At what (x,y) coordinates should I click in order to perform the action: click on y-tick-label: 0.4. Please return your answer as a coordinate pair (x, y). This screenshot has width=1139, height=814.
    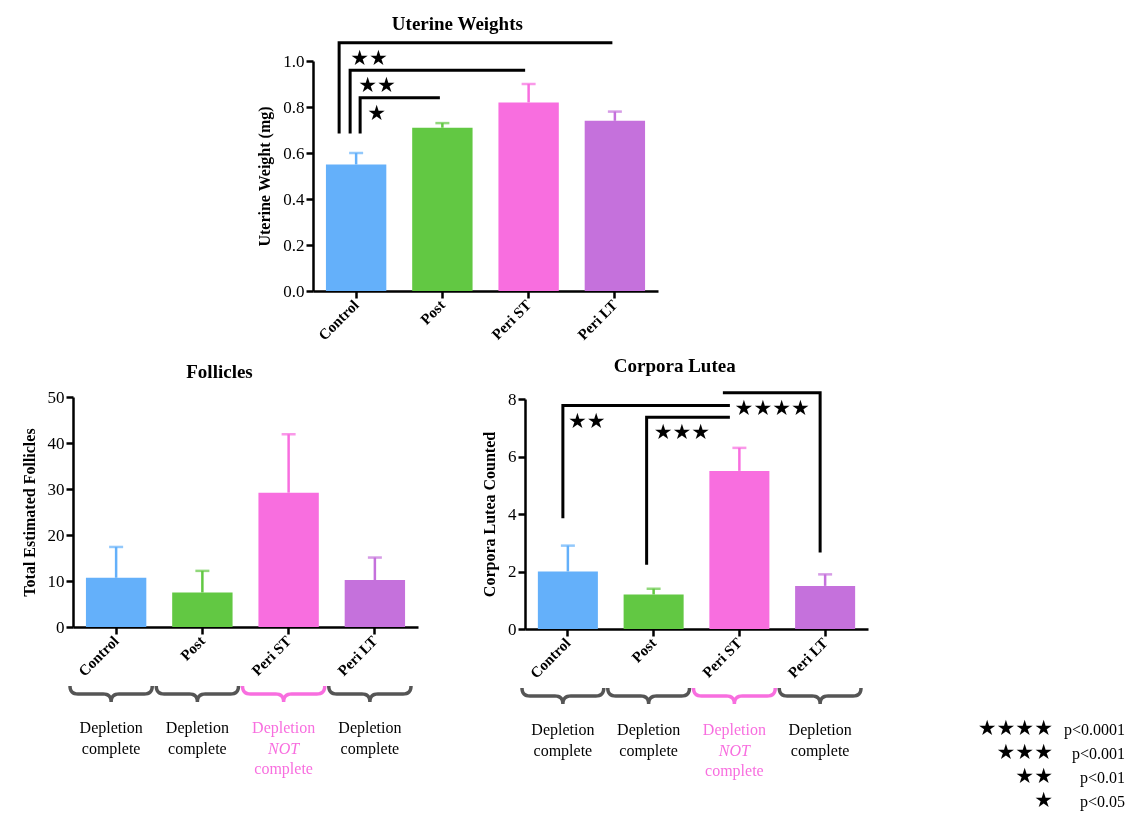
    Looking at the image, I should click on (294, 199).